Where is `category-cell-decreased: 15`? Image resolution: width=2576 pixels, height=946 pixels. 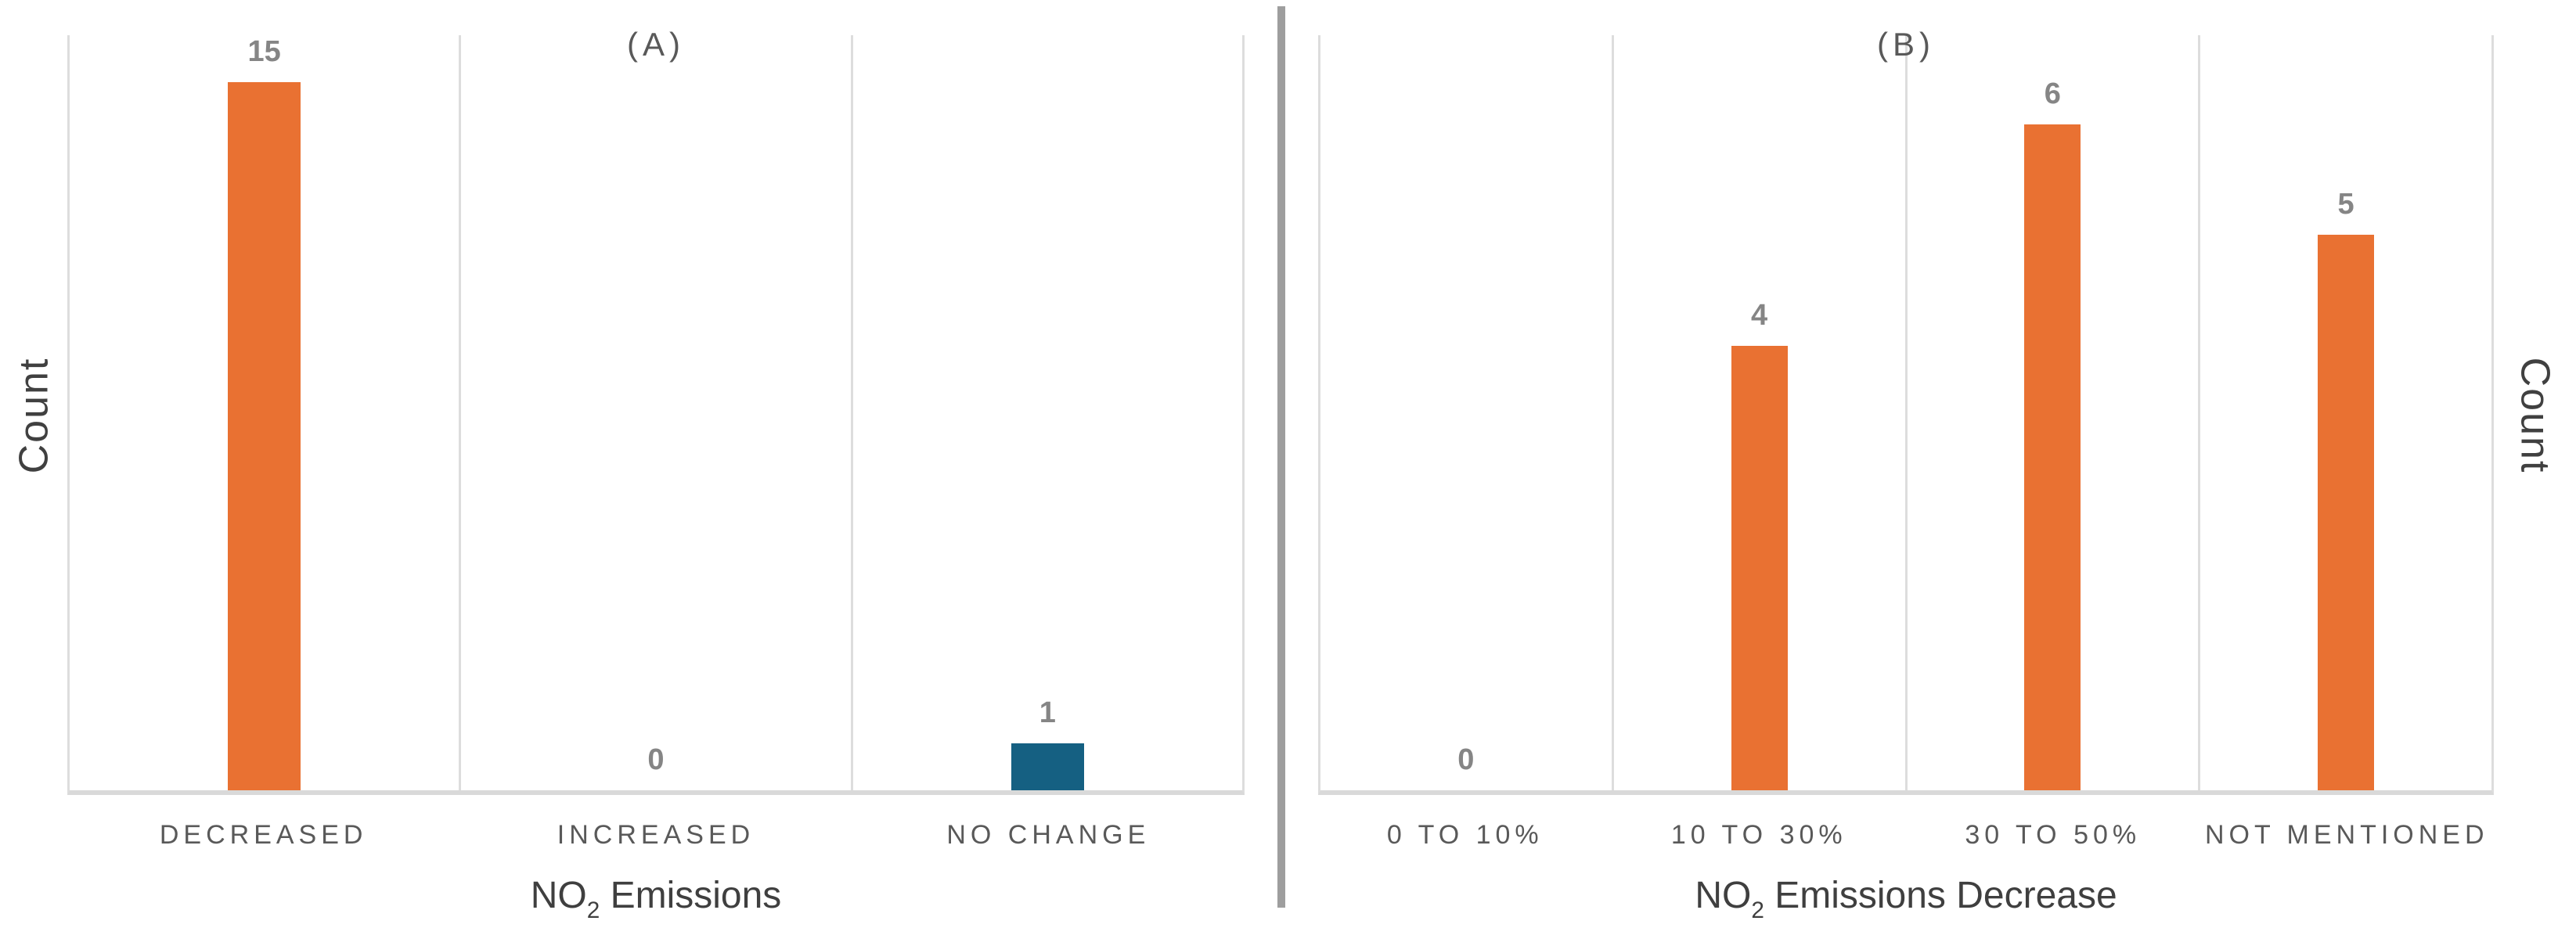
category-cell-decreased: 15 is located at coordinates (264, 412).